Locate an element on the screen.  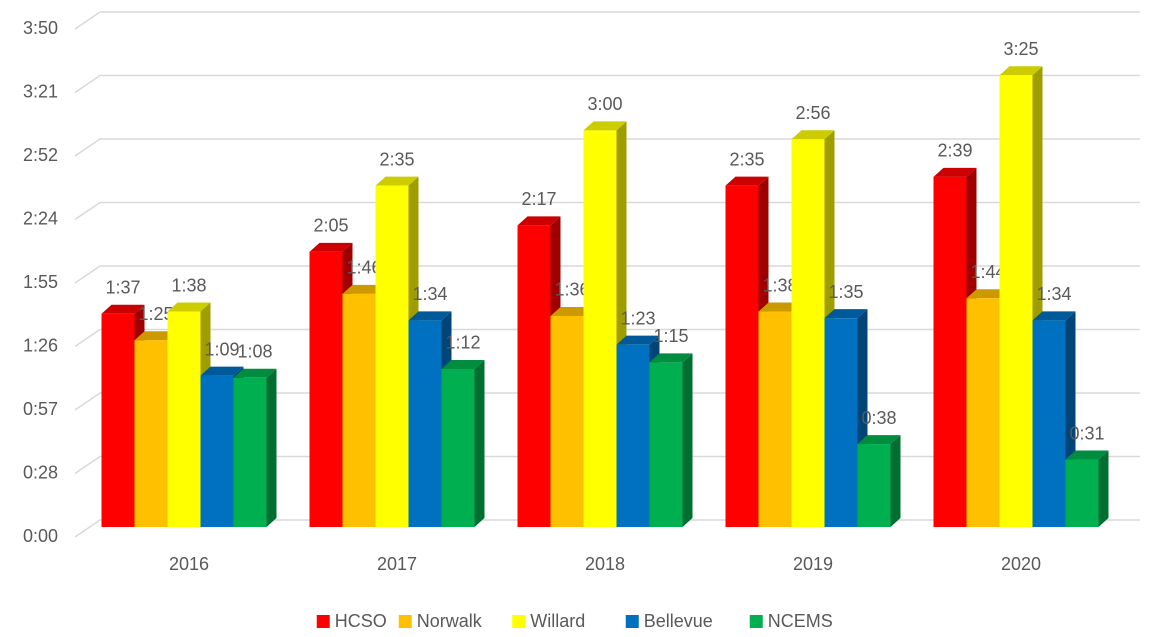
data-label: 1:37 is located at coordinates (122, 288).